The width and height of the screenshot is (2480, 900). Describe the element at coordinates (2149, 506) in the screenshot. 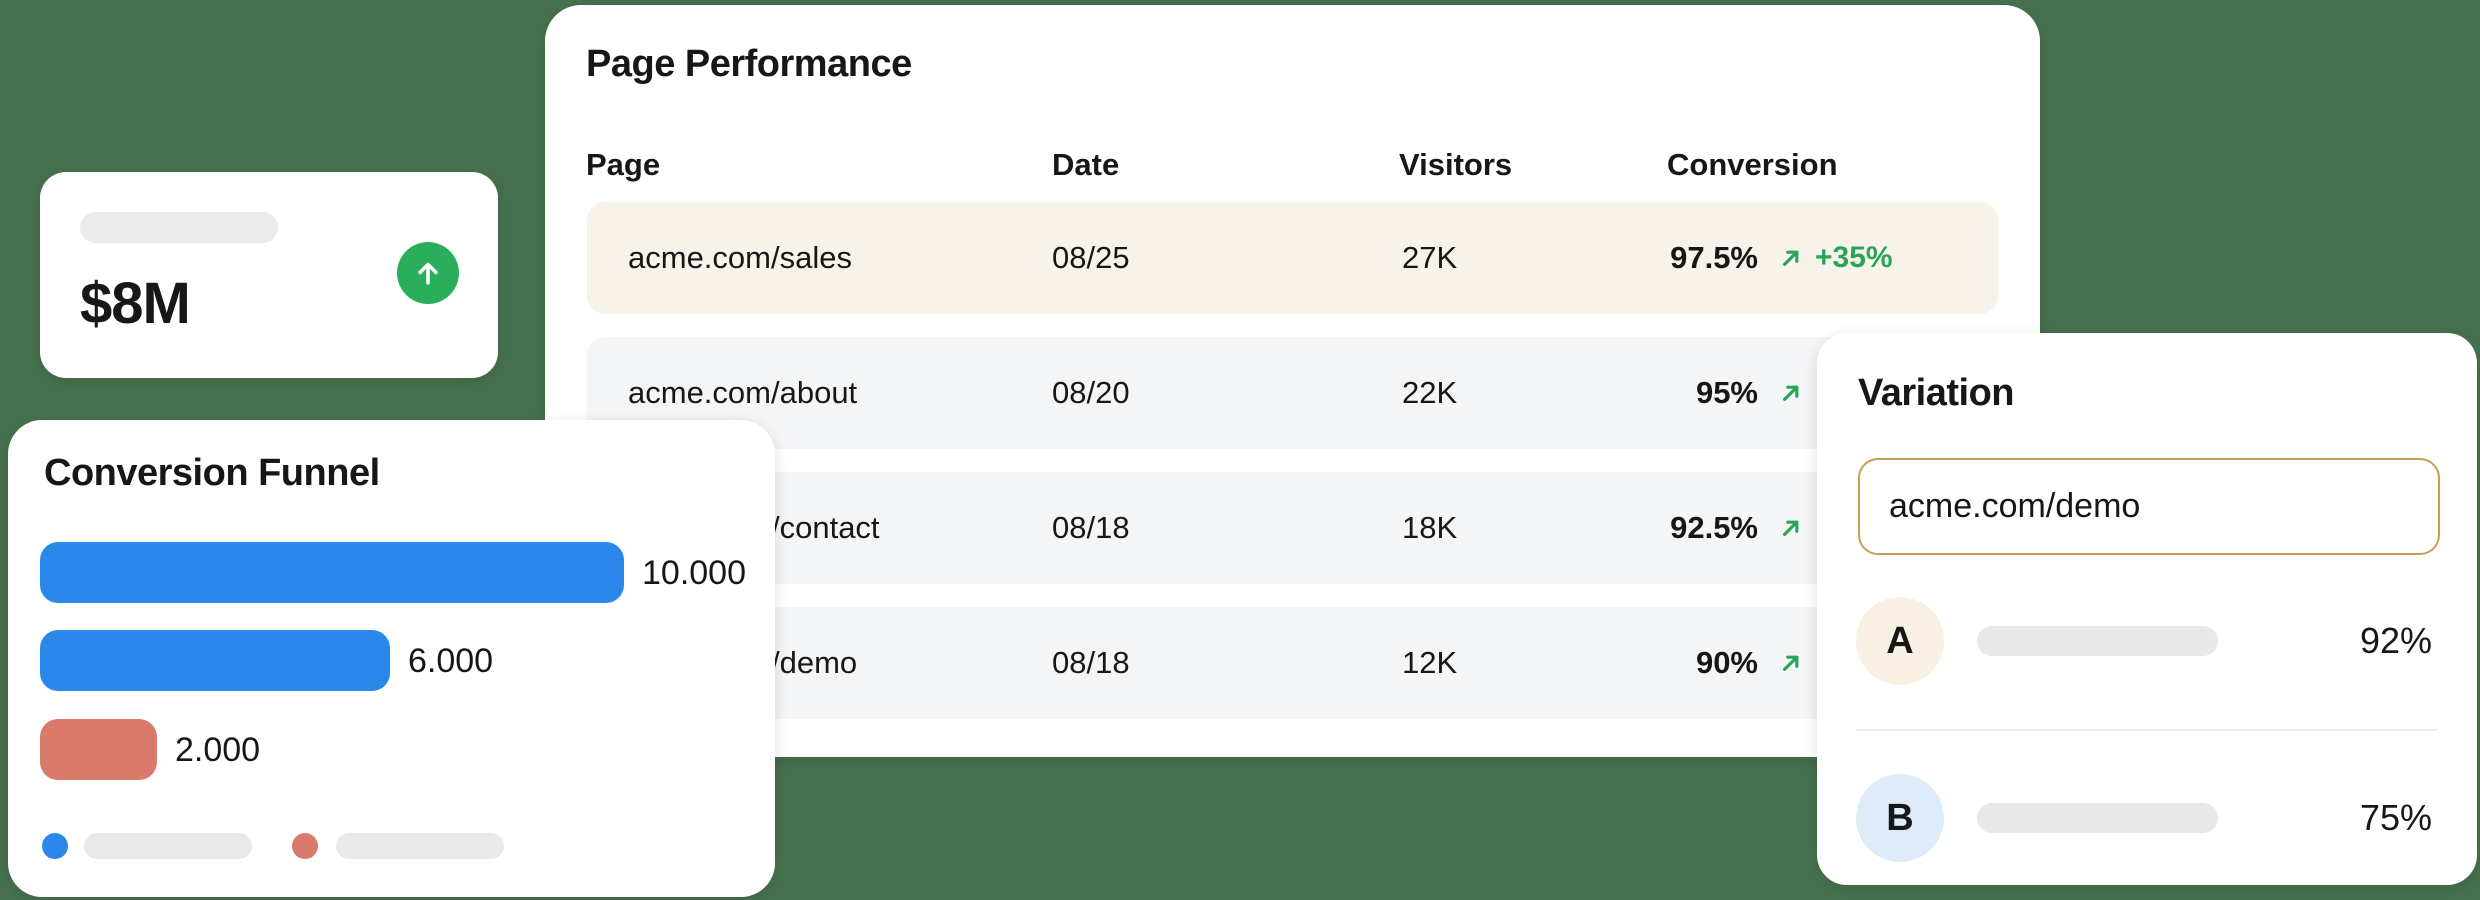

I see `variation-url-input` at that location.